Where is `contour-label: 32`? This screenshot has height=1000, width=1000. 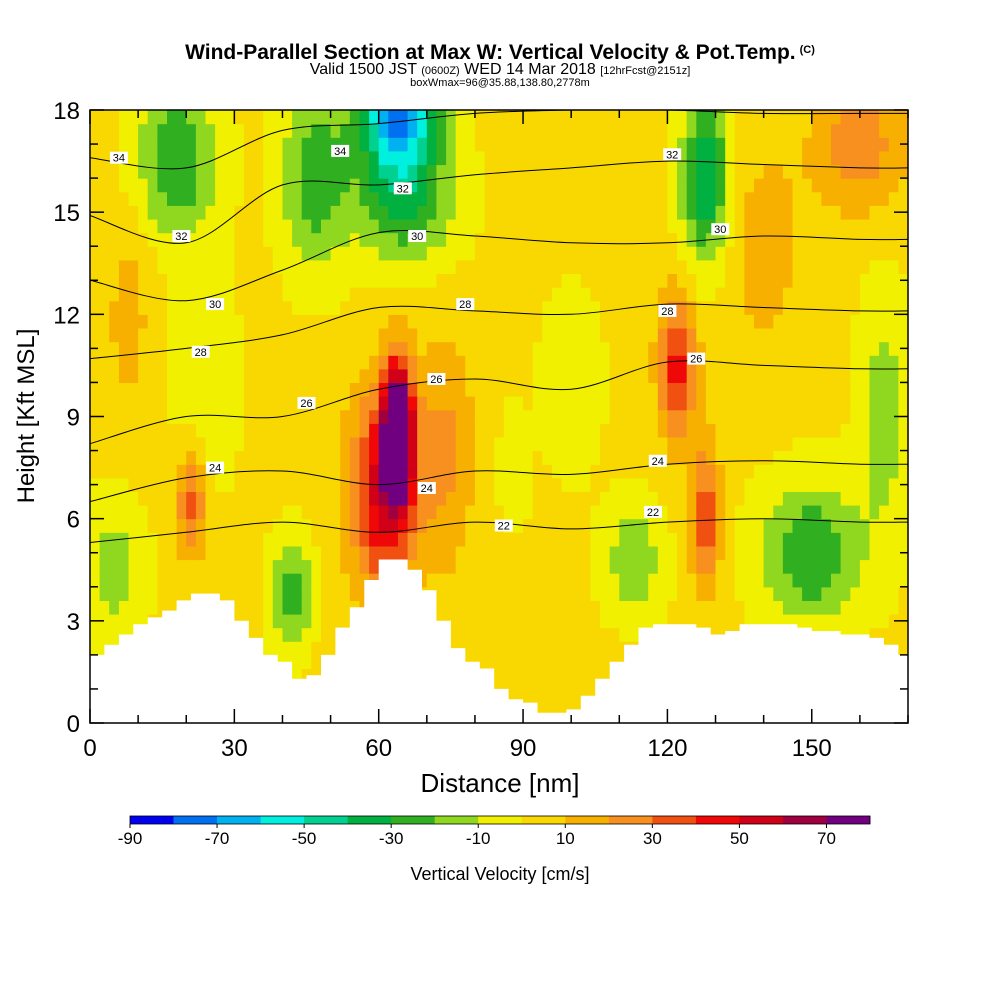 contour-label: 32 is located at coordinates (672, 155).